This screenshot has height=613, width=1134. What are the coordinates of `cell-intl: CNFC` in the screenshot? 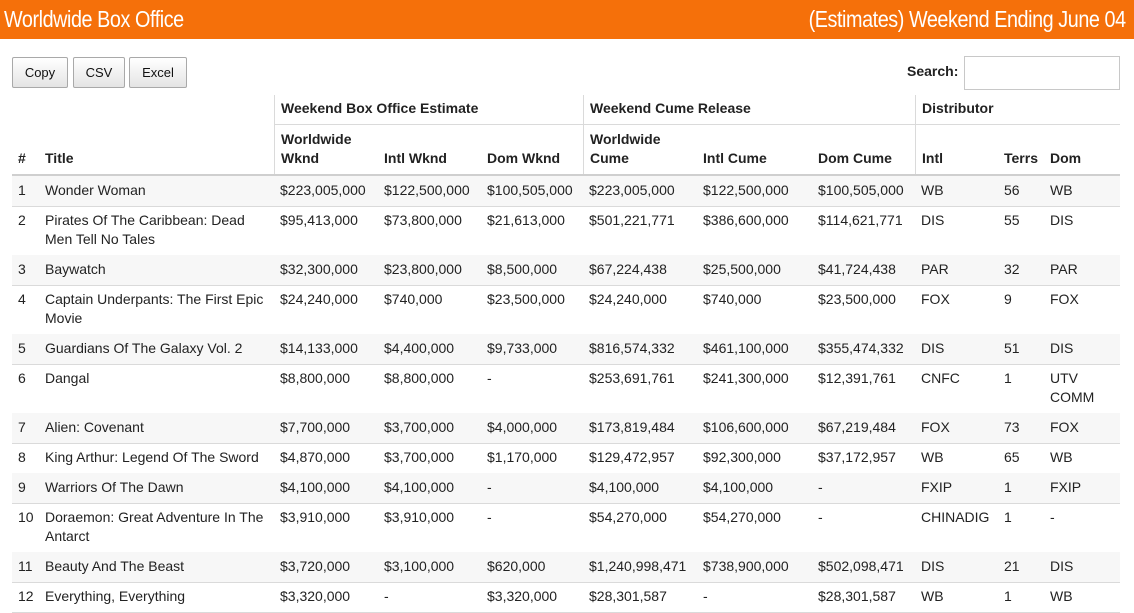 It's located at (940, 378).